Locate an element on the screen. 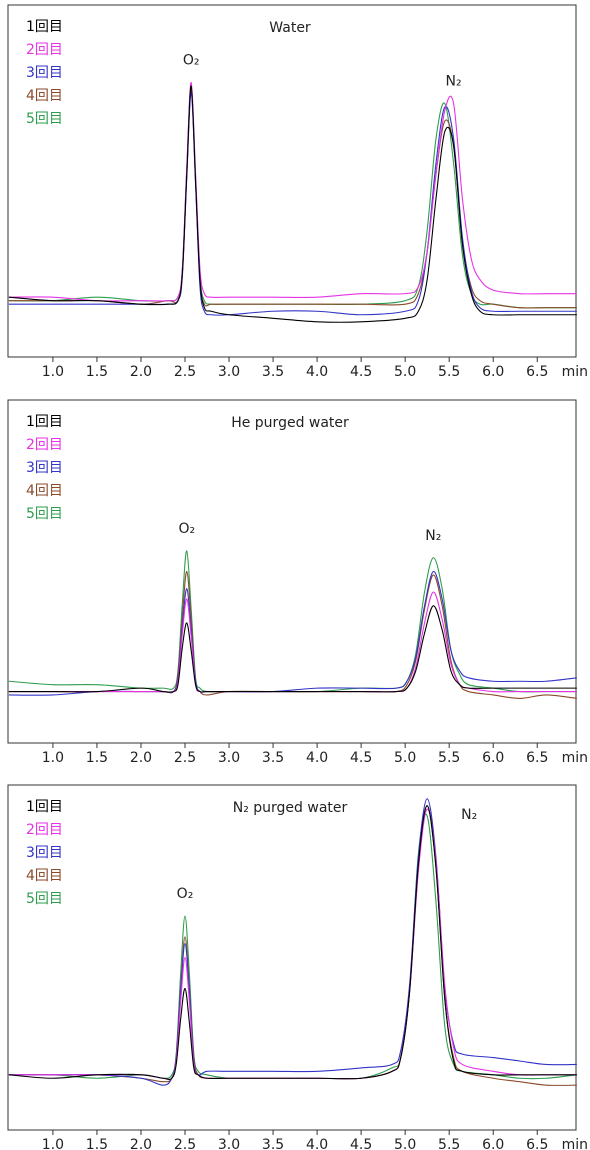  chart-title: N₂ purged water is located at coordinates (290, 808).